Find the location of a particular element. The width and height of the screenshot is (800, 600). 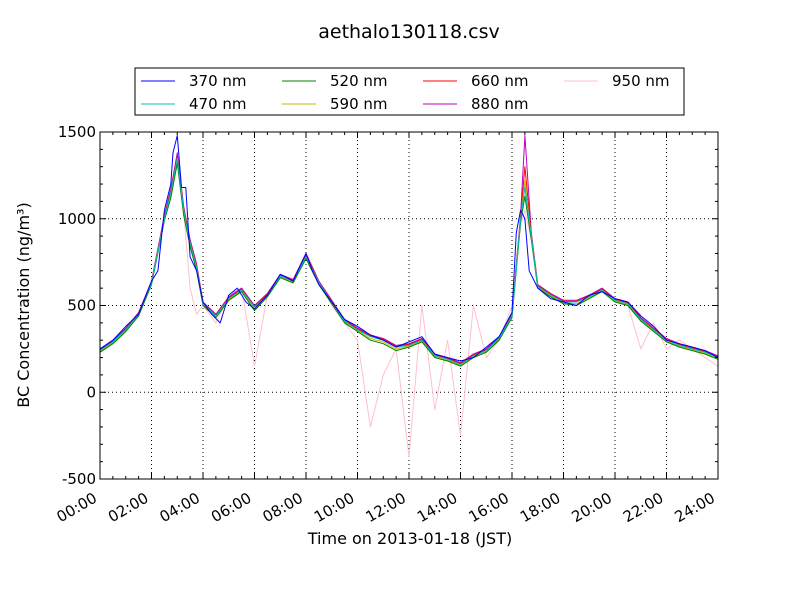

x-tick-label: 00:00 is located at coordinates (77, 507).